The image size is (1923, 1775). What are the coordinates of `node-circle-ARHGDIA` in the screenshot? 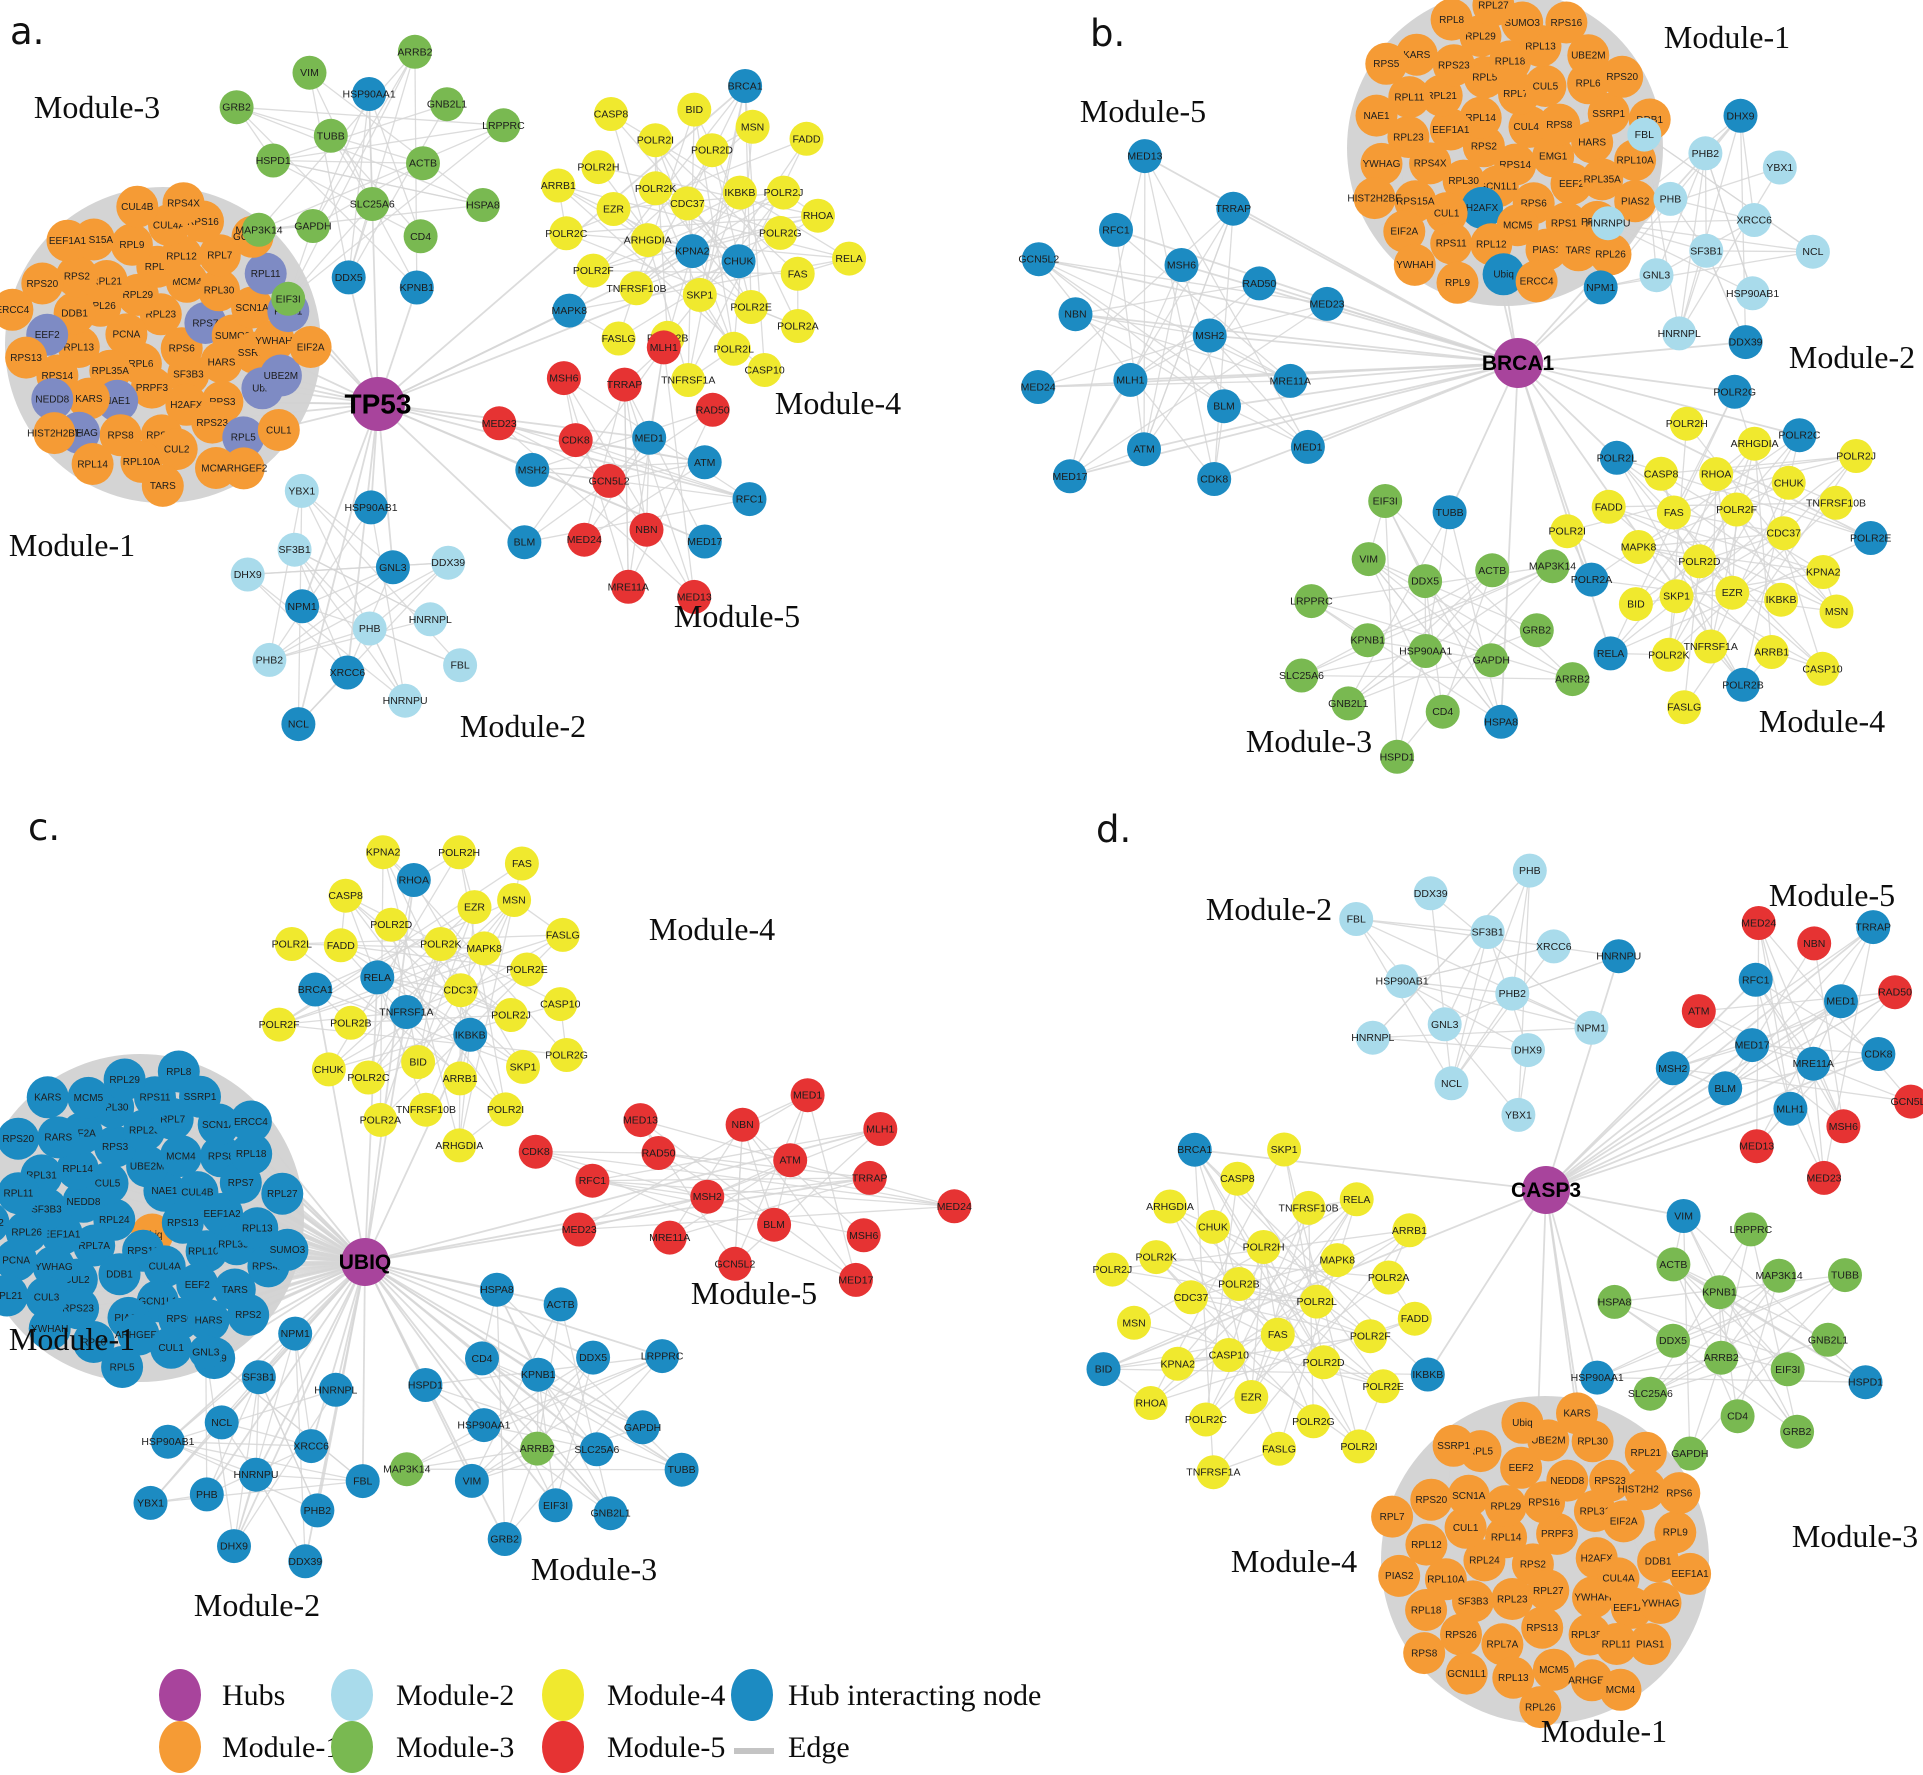 It's located at (647, 240).